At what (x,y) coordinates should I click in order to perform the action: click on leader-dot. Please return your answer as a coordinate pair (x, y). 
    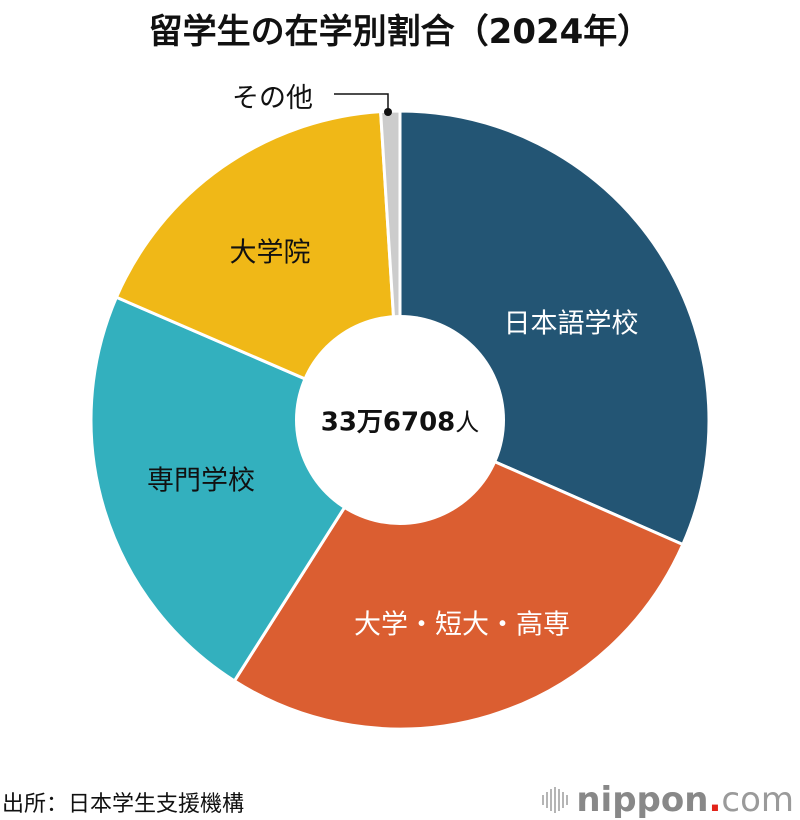
    Looking at the image, I should click on (388, 112).